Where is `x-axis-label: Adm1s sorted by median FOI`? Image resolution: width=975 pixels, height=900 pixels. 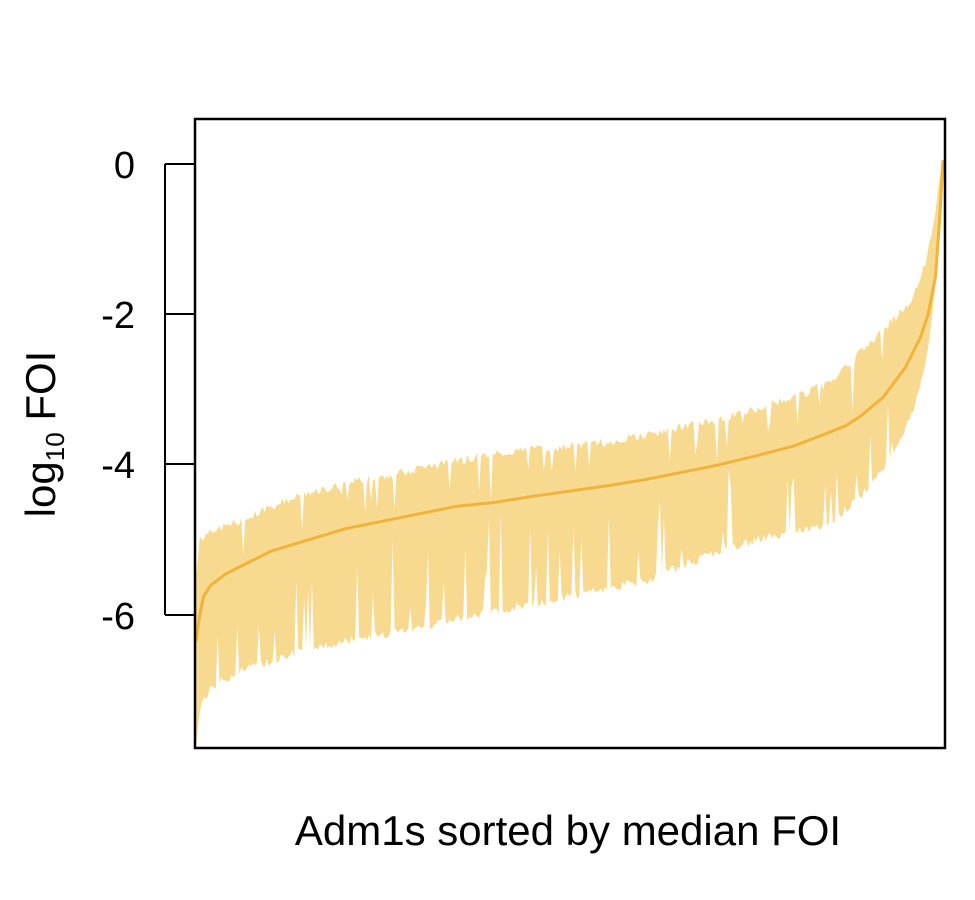
x-axis-label: Adm1s sorted by median FOI is located at coordinates (568, 830).